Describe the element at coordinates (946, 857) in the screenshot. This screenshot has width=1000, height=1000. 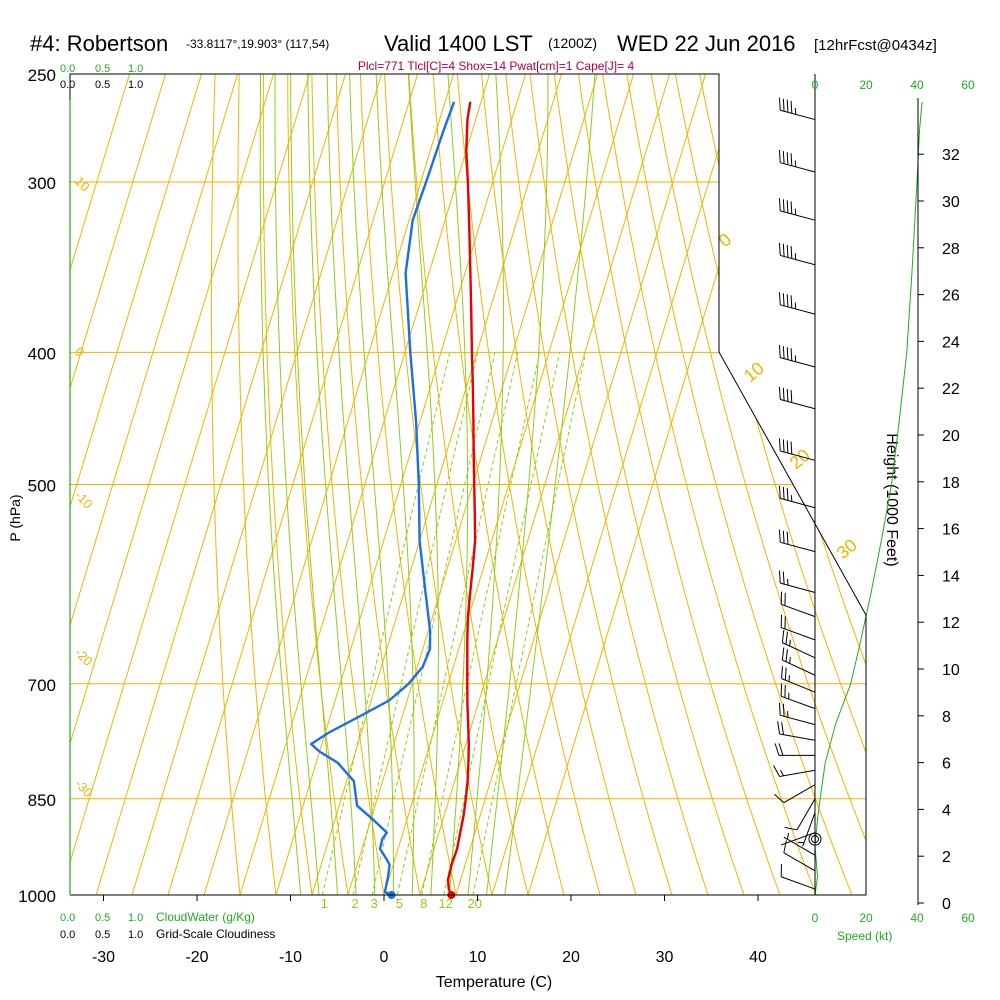
I see `height-tick-2: 2` at that location.